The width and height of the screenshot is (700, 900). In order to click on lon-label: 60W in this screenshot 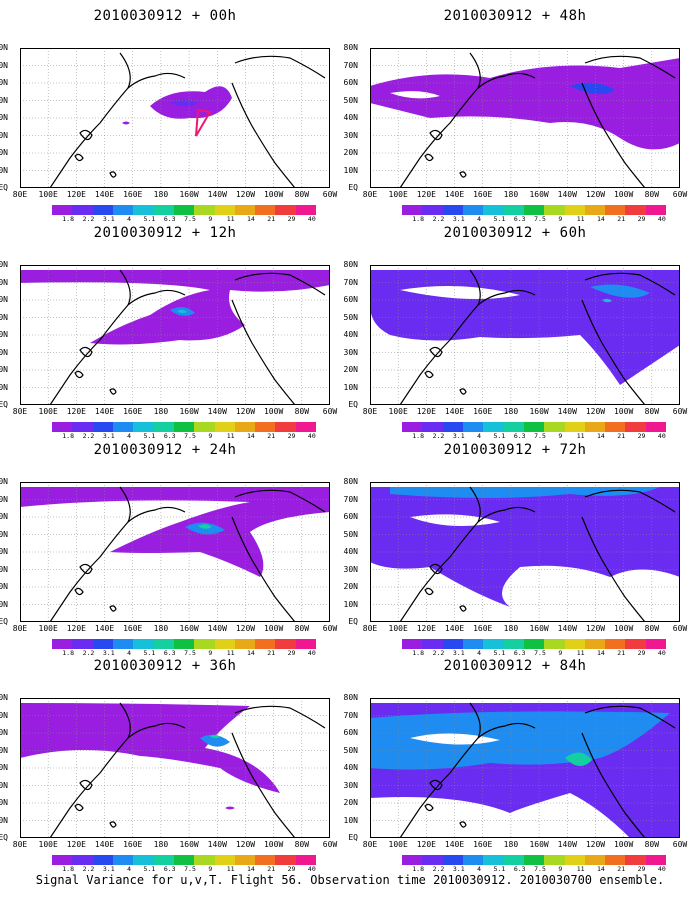, I will do `click(330, 194)`.